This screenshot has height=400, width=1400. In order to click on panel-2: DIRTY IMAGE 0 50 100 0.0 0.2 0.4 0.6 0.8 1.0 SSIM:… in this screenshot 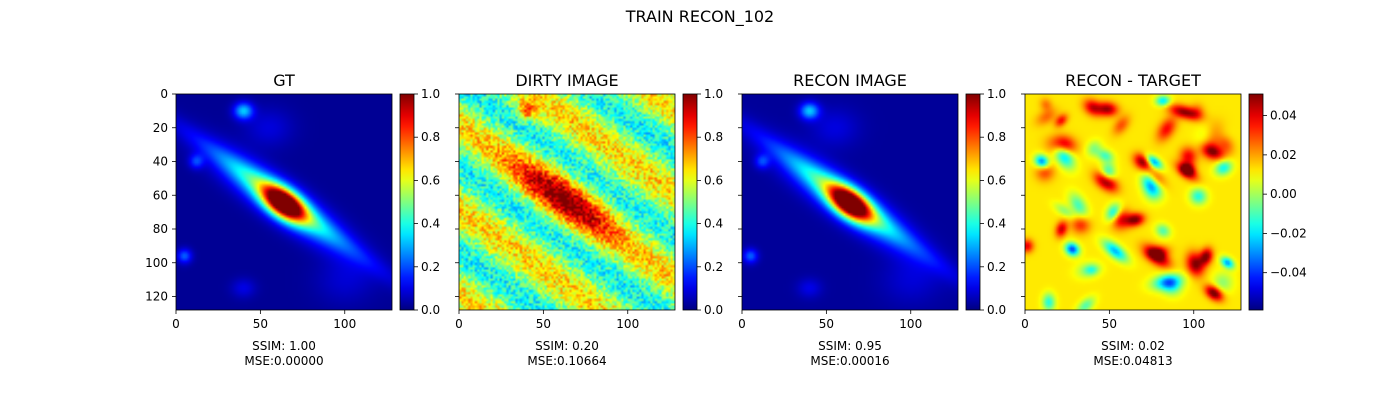, I will do `click(589, 219)`.